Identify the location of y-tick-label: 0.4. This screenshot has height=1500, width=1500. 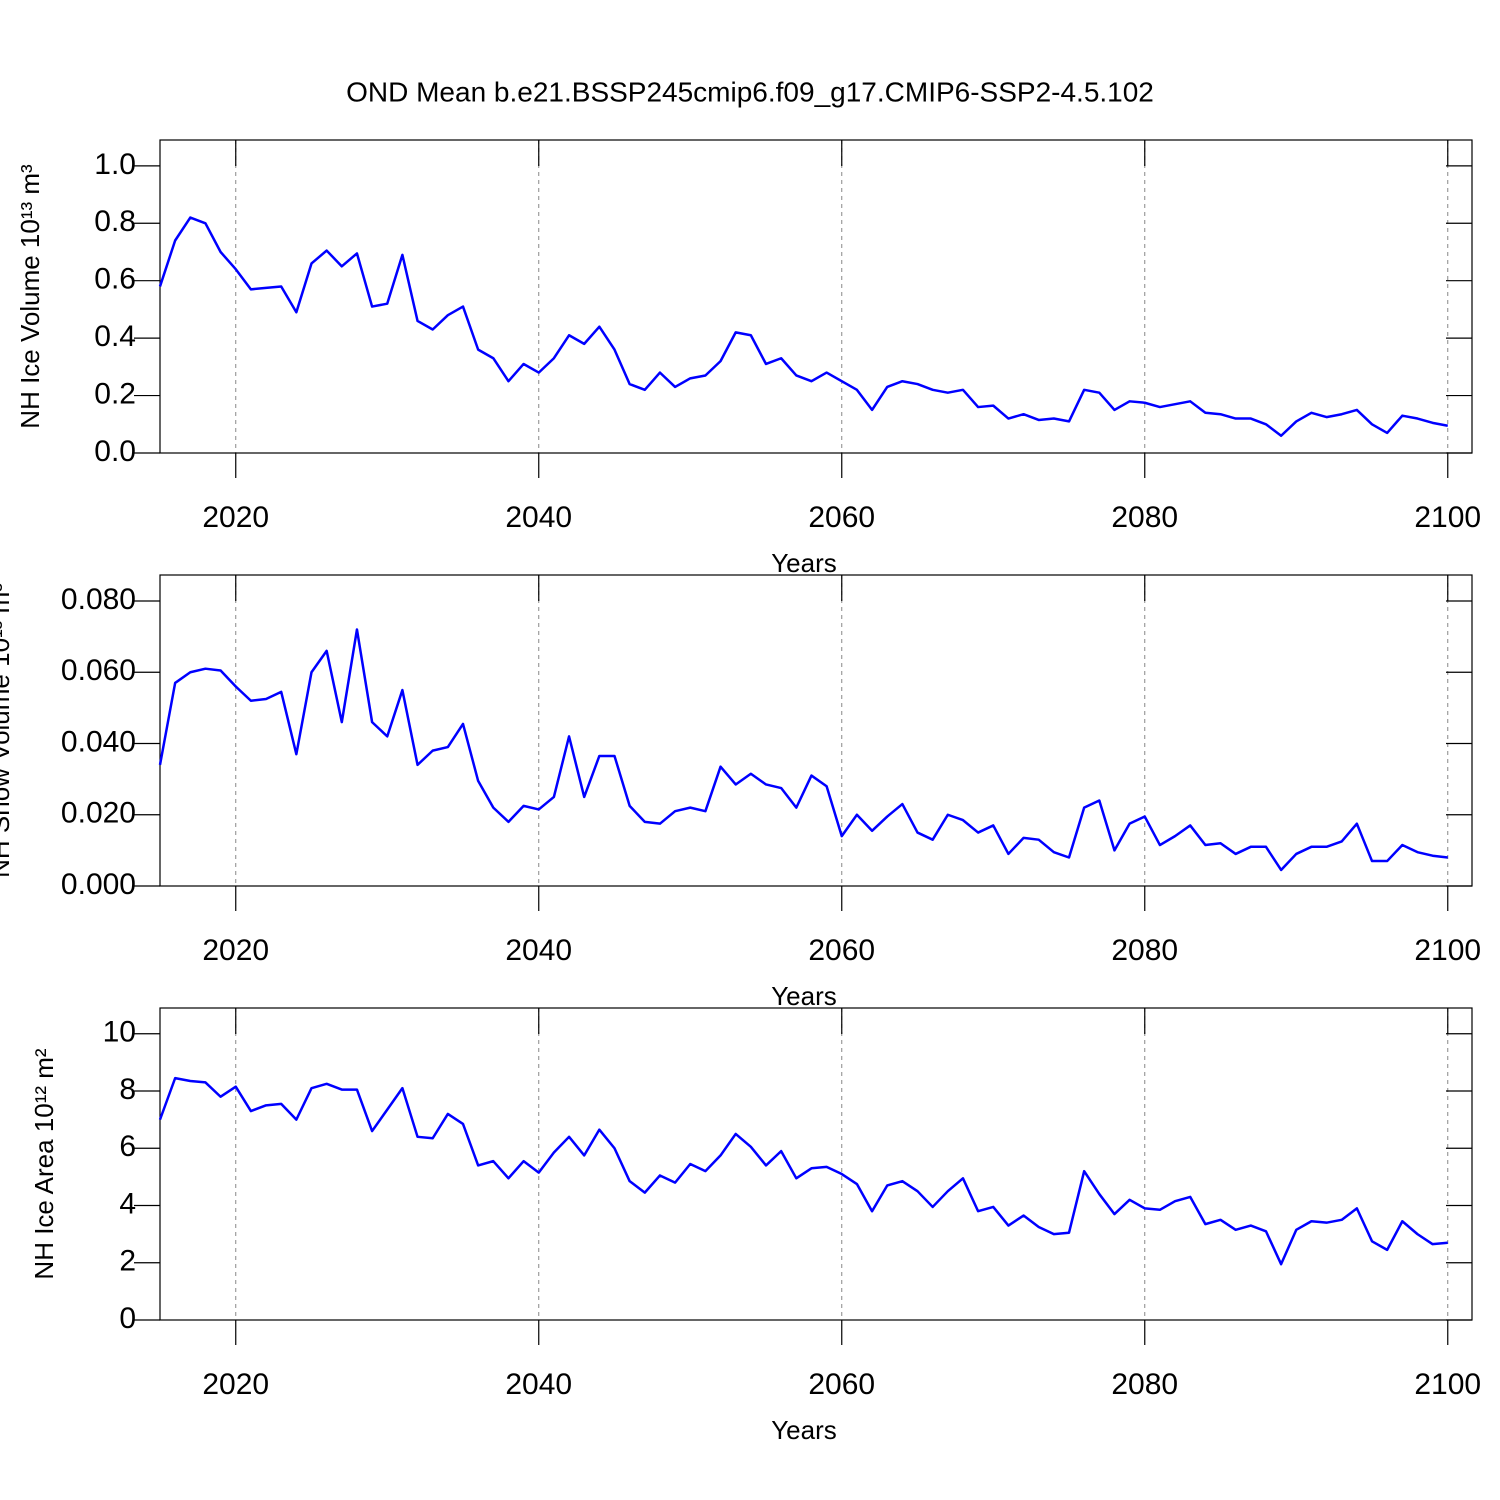
(115, 336).